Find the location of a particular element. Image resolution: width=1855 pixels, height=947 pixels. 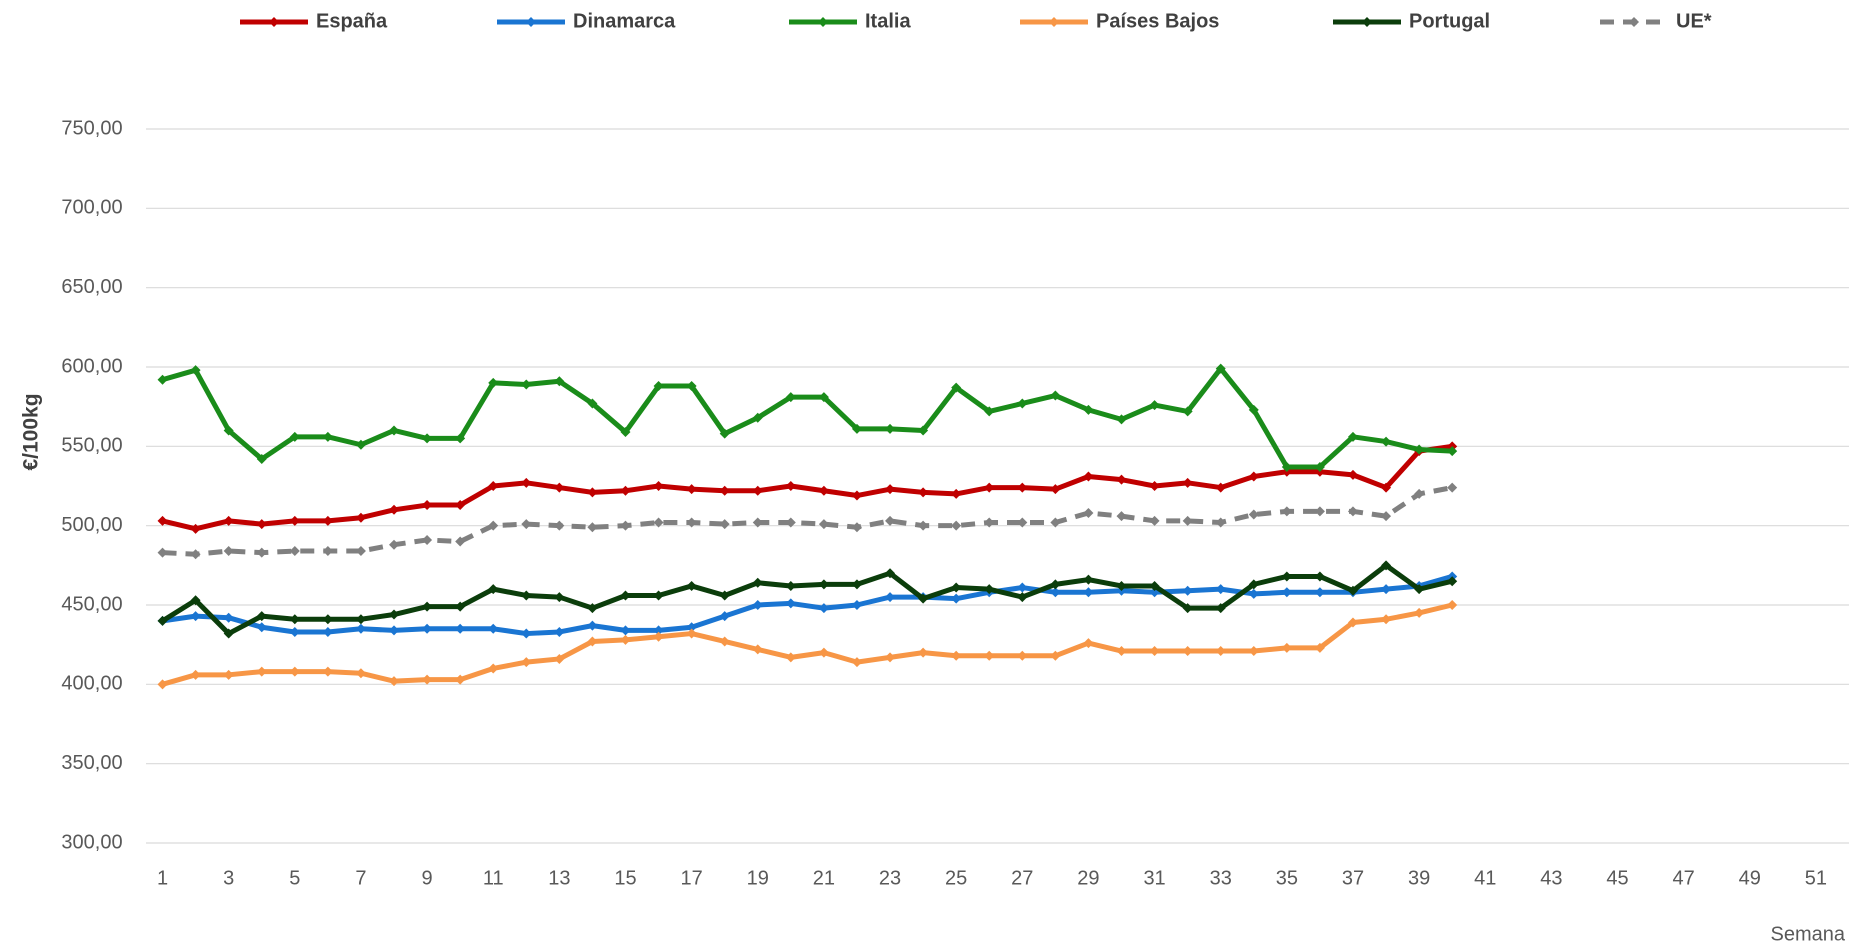

y-tick-label: 300,00 is located at coordinates (91, 842).